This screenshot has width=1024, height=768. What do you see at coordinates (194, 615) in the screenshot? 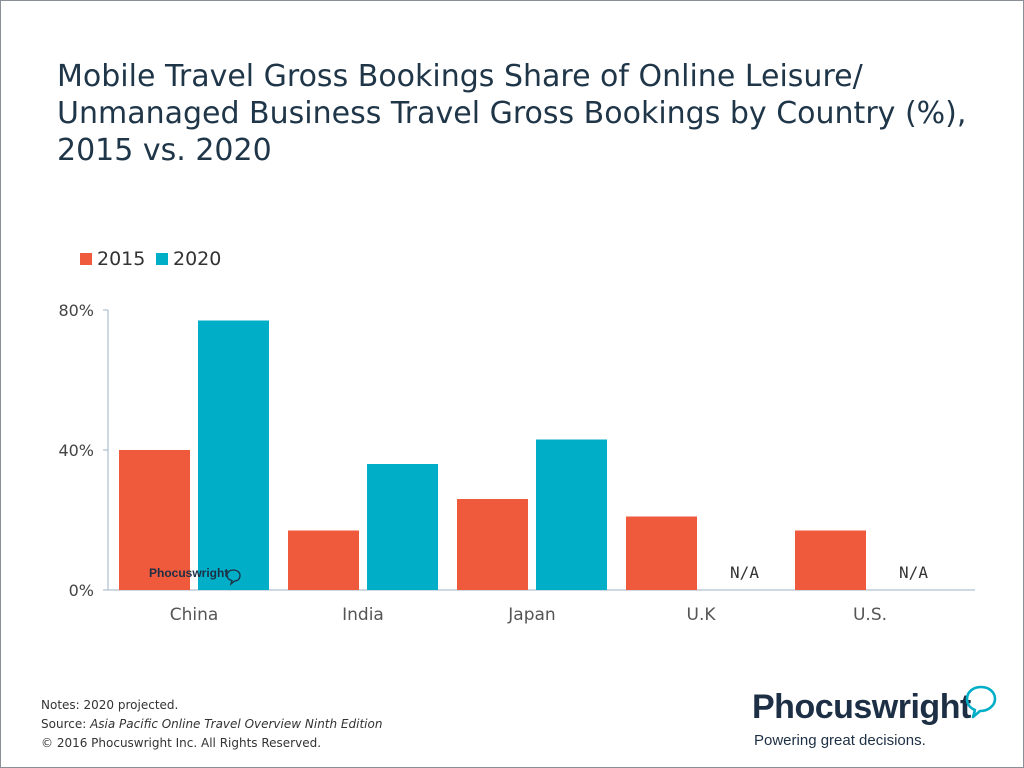
I see `x-category-label: China` at bounding box center [194, 615].